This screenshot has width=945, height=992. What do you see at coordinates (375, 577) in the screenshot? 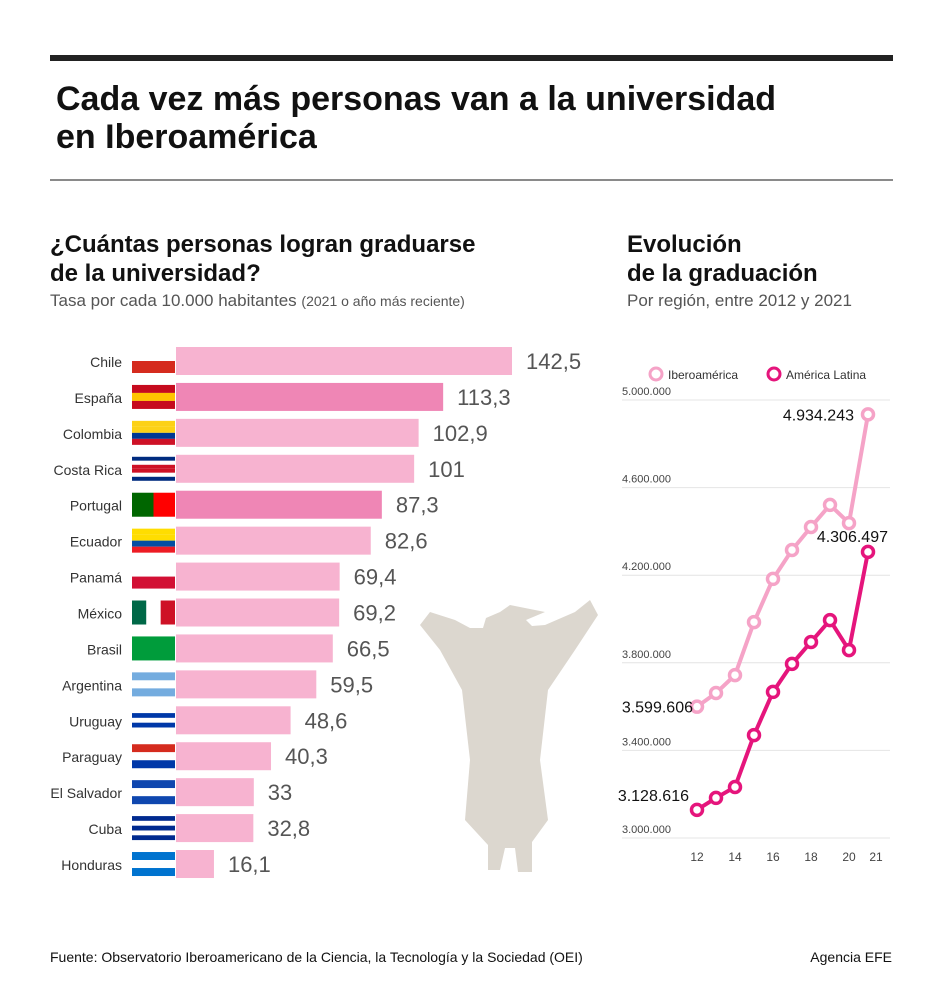
I see `value-label: 69,4` at bounding box center [375, 577].